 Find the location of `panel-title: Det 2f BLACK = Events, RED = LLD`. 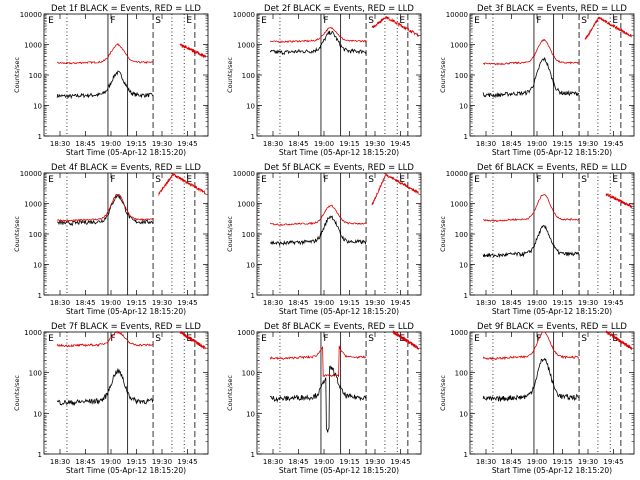

panel-title: Det 2f BLACK = Events, RED = LLD is located at coordinates (339, 9).